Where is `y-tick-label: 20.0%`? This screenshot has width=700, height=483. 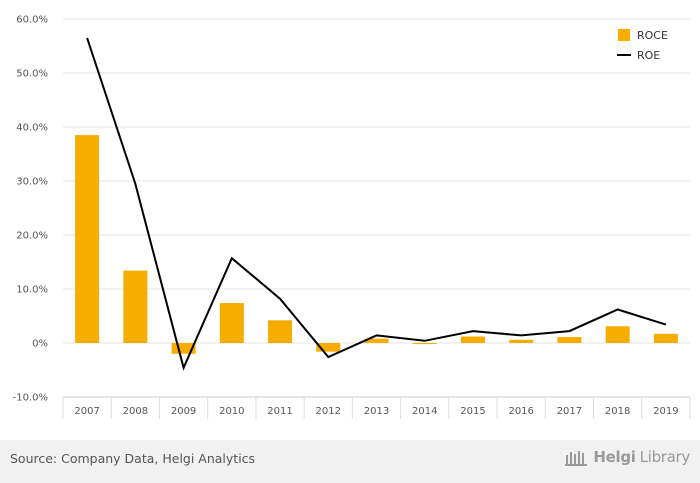
y-tick-label: 20.0% is located at coordinates (32, 236).